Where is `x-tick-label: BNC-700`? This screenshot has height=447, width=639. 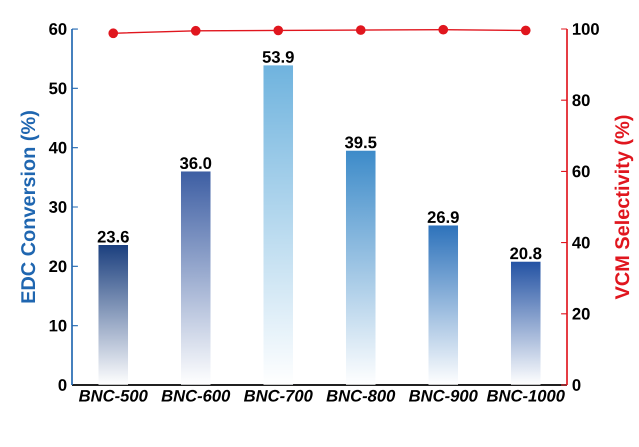
x-tick-label: BNC-700 is located at coordinates (278, 396).